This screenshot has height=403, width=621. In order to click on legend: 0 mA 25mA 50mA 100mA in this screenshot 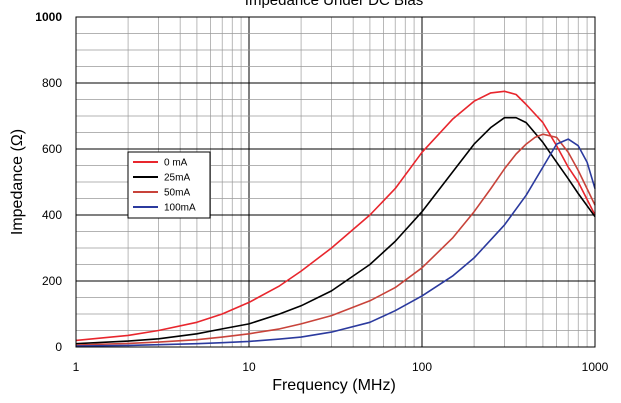, I will do `click(169, 185)`.